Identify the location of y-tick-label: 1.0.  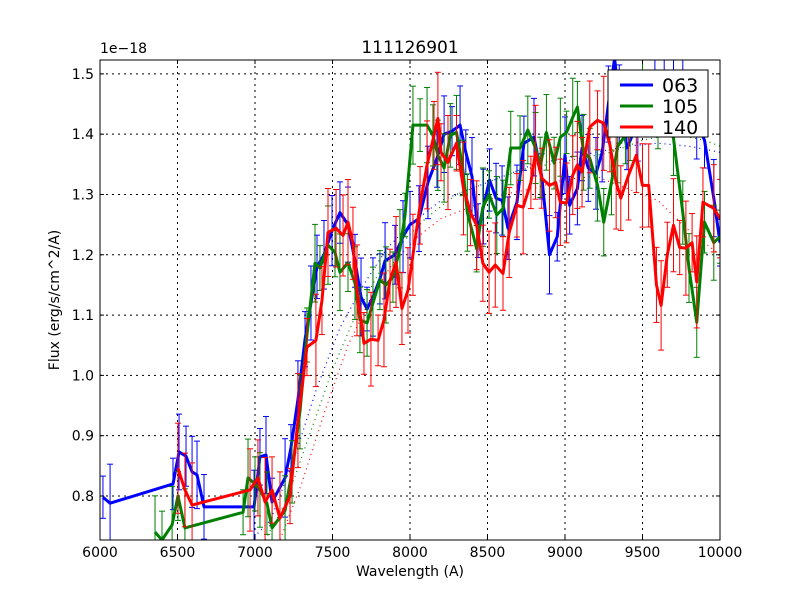
(83, 376).